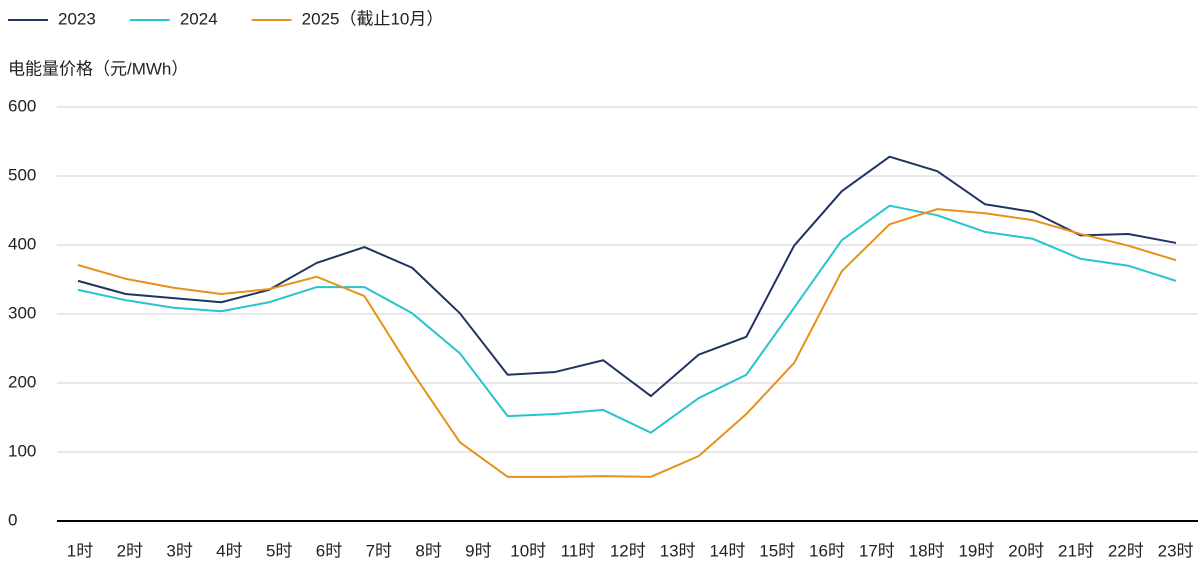 This screenshot has height=562, width=1202. What do you see at coordinates (329, 550) in the screenshot?
I see `x-tick-label: 6时` at bounding box center [329, 550].